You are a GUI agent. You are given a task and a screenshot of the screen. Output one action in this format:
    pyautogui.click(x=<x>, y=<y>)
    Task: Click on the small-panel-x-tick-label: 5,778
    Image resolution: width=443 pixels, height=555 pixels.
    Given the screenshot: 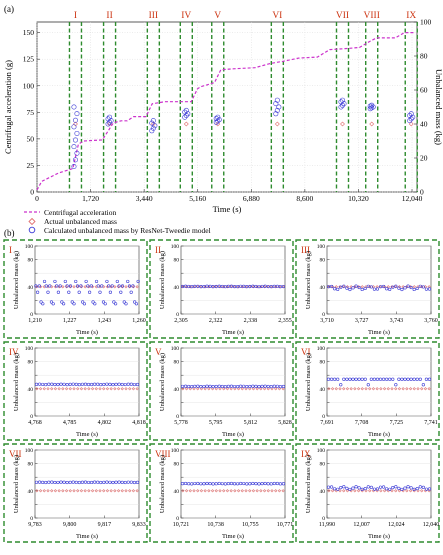 What is the action you would take?
    pyautogui.click(x=181, y=423)
    